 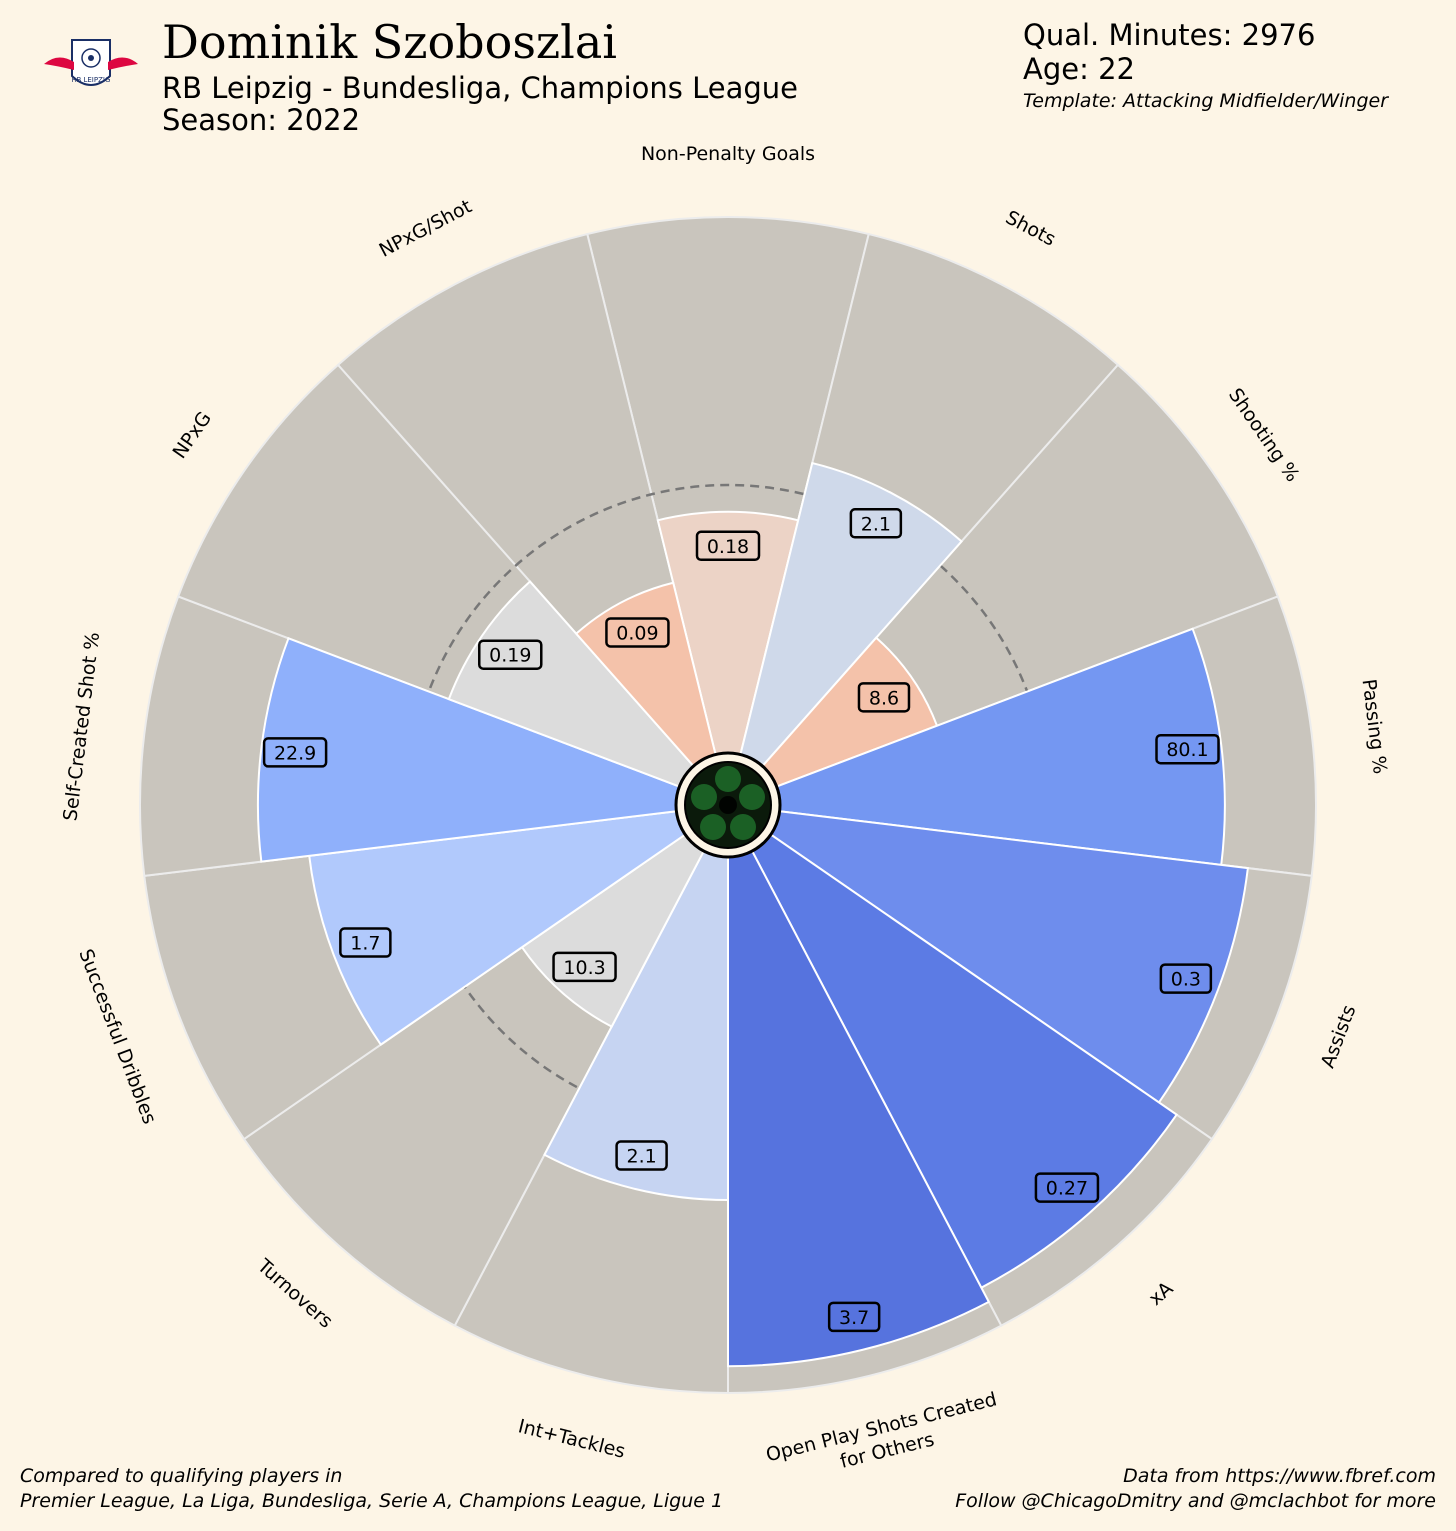 I want to click on svg-text: Non-Penalty Goals, so click(x=728, y=154).